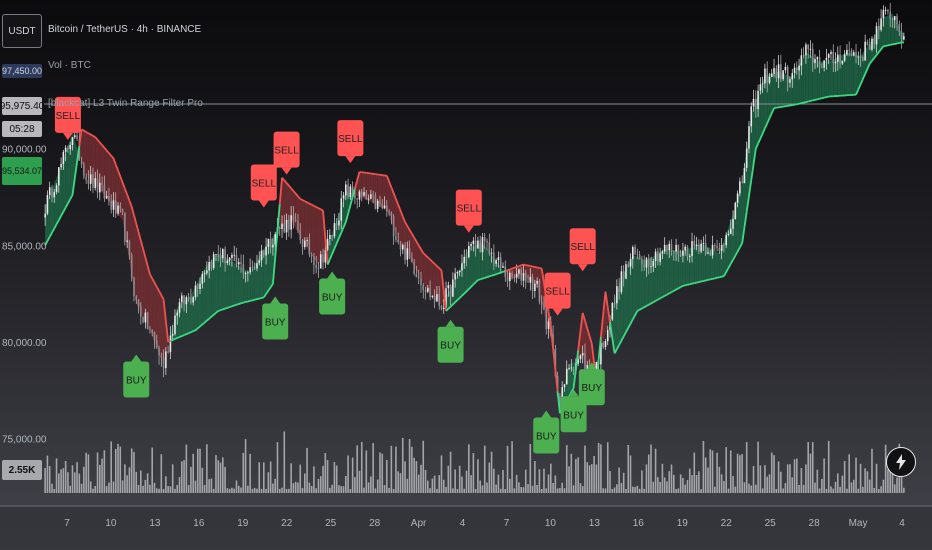 Image resolution: width=932 pixels, height=550 pixels. I want to click on indicator-legend: [blackcat] L3 Twin Range Filter Pro, so click(125, 103).